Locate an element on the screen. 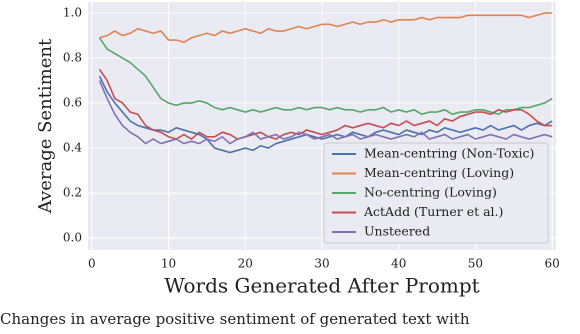 Image resolution: width=580 pixels, height=334 pixels. y-tick-label: 0.2 is located at coordinates (72, 193).